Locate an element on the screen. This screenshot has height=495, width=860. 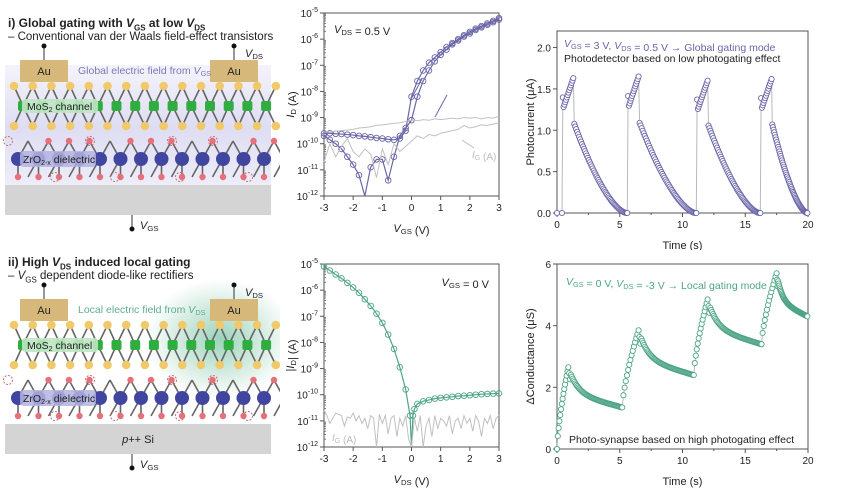
bond is located at coordinates (276, 386).